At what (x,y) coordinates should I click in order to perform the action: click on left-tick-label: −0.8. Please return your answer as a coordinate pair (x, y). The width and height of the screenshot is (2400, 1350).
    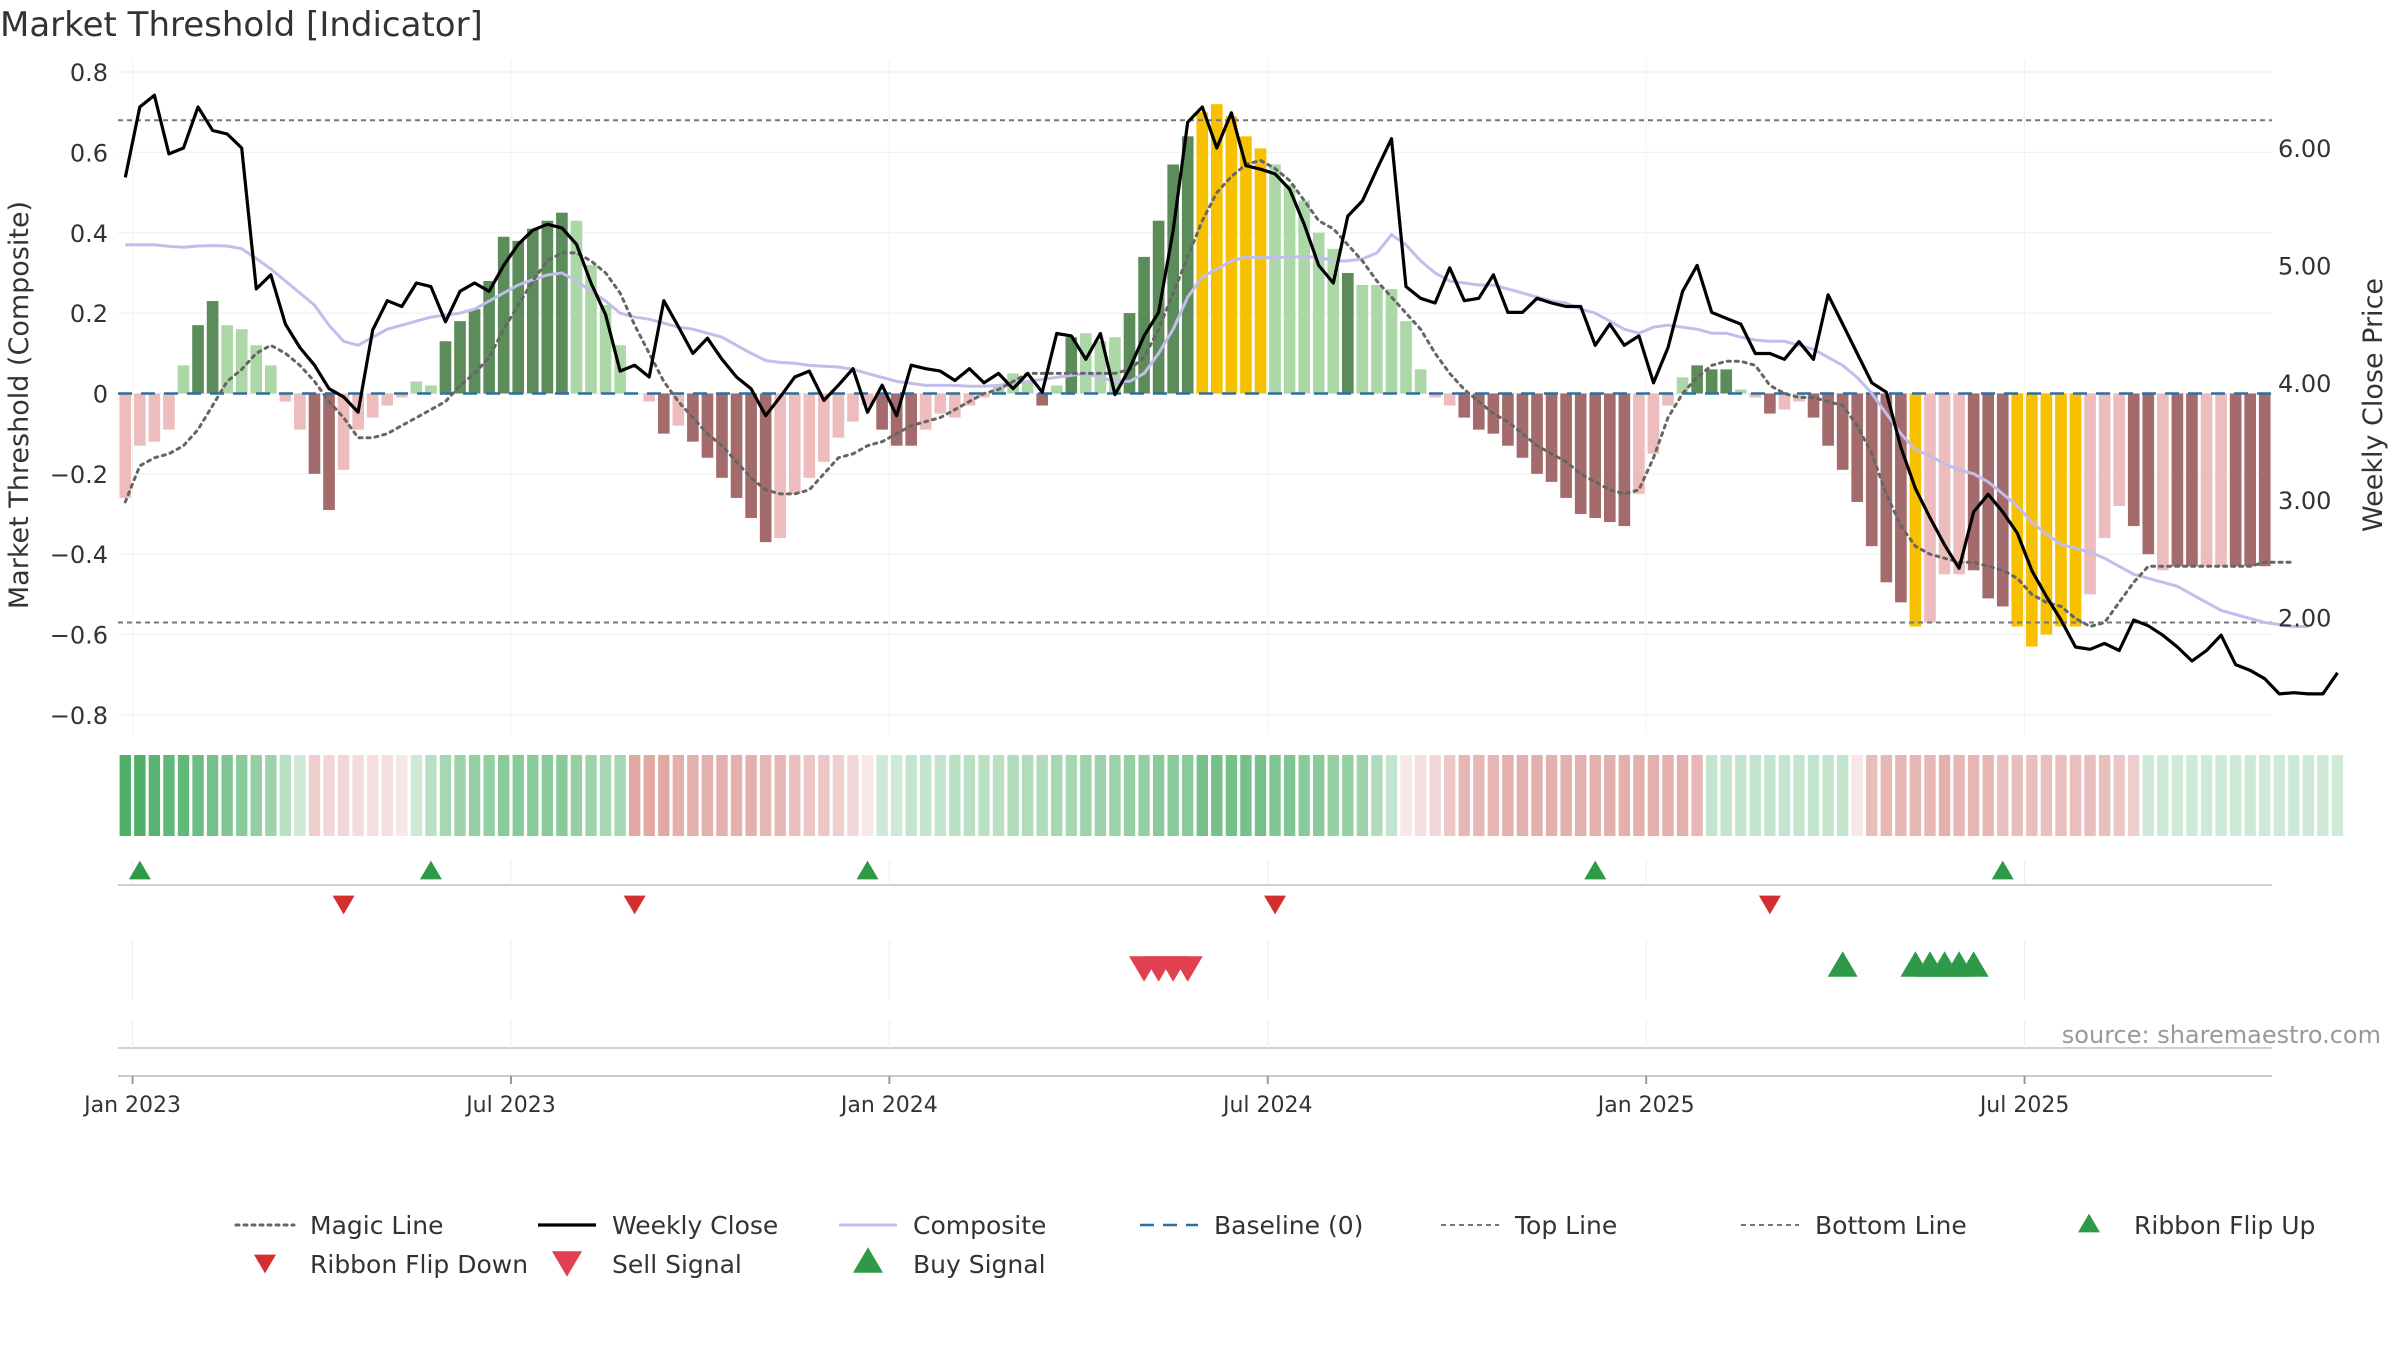
    Looking at the image, I should click on (79, 716).